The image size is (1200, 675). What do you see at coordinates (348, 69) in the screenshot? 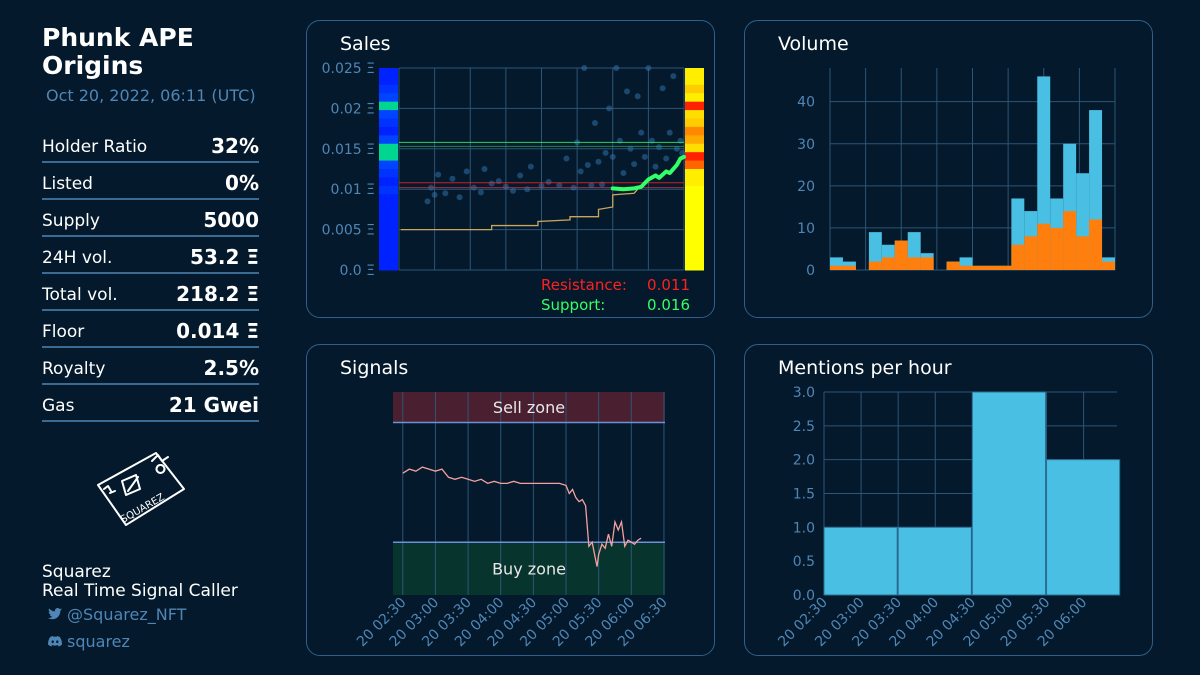
I see `y-tick-label: 0.025 Ξ` at bounding box center [348, 69].